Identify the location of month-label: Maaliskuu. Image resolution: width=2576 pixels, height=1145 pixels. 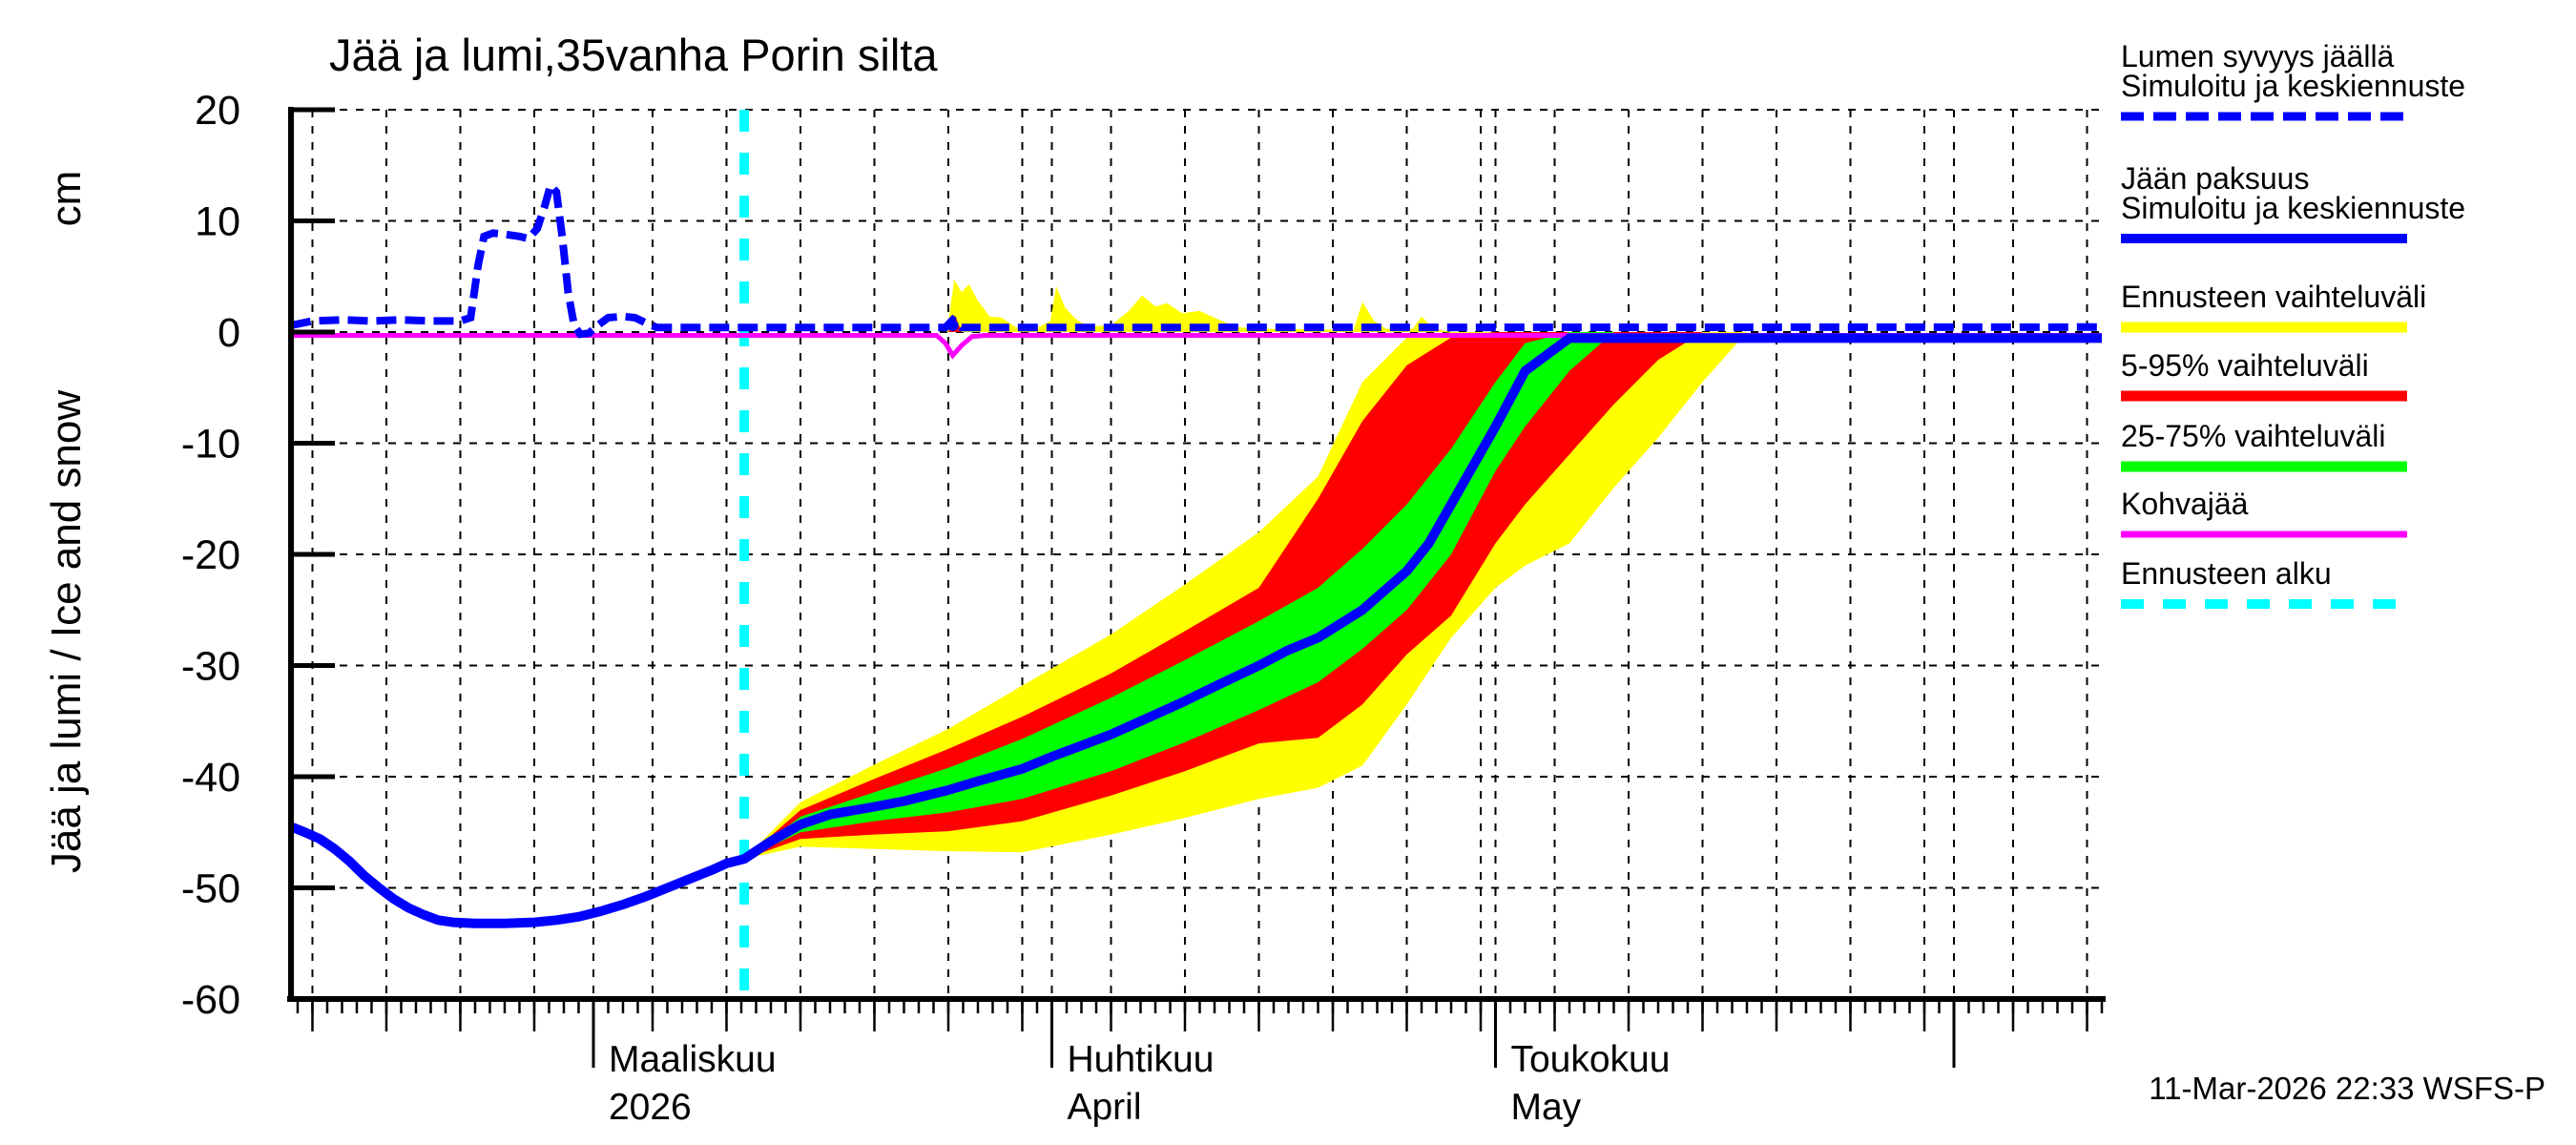
(693, 1060).